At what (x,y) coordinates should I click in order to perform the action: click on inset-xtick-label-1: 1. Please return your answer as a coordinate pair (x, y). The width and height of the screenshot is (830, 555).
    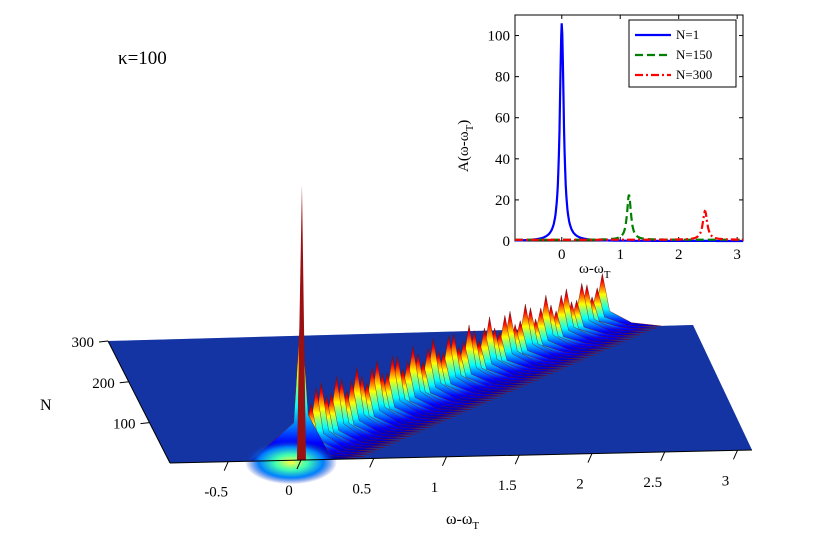
    Looking at the image, I should click on (620, 255).